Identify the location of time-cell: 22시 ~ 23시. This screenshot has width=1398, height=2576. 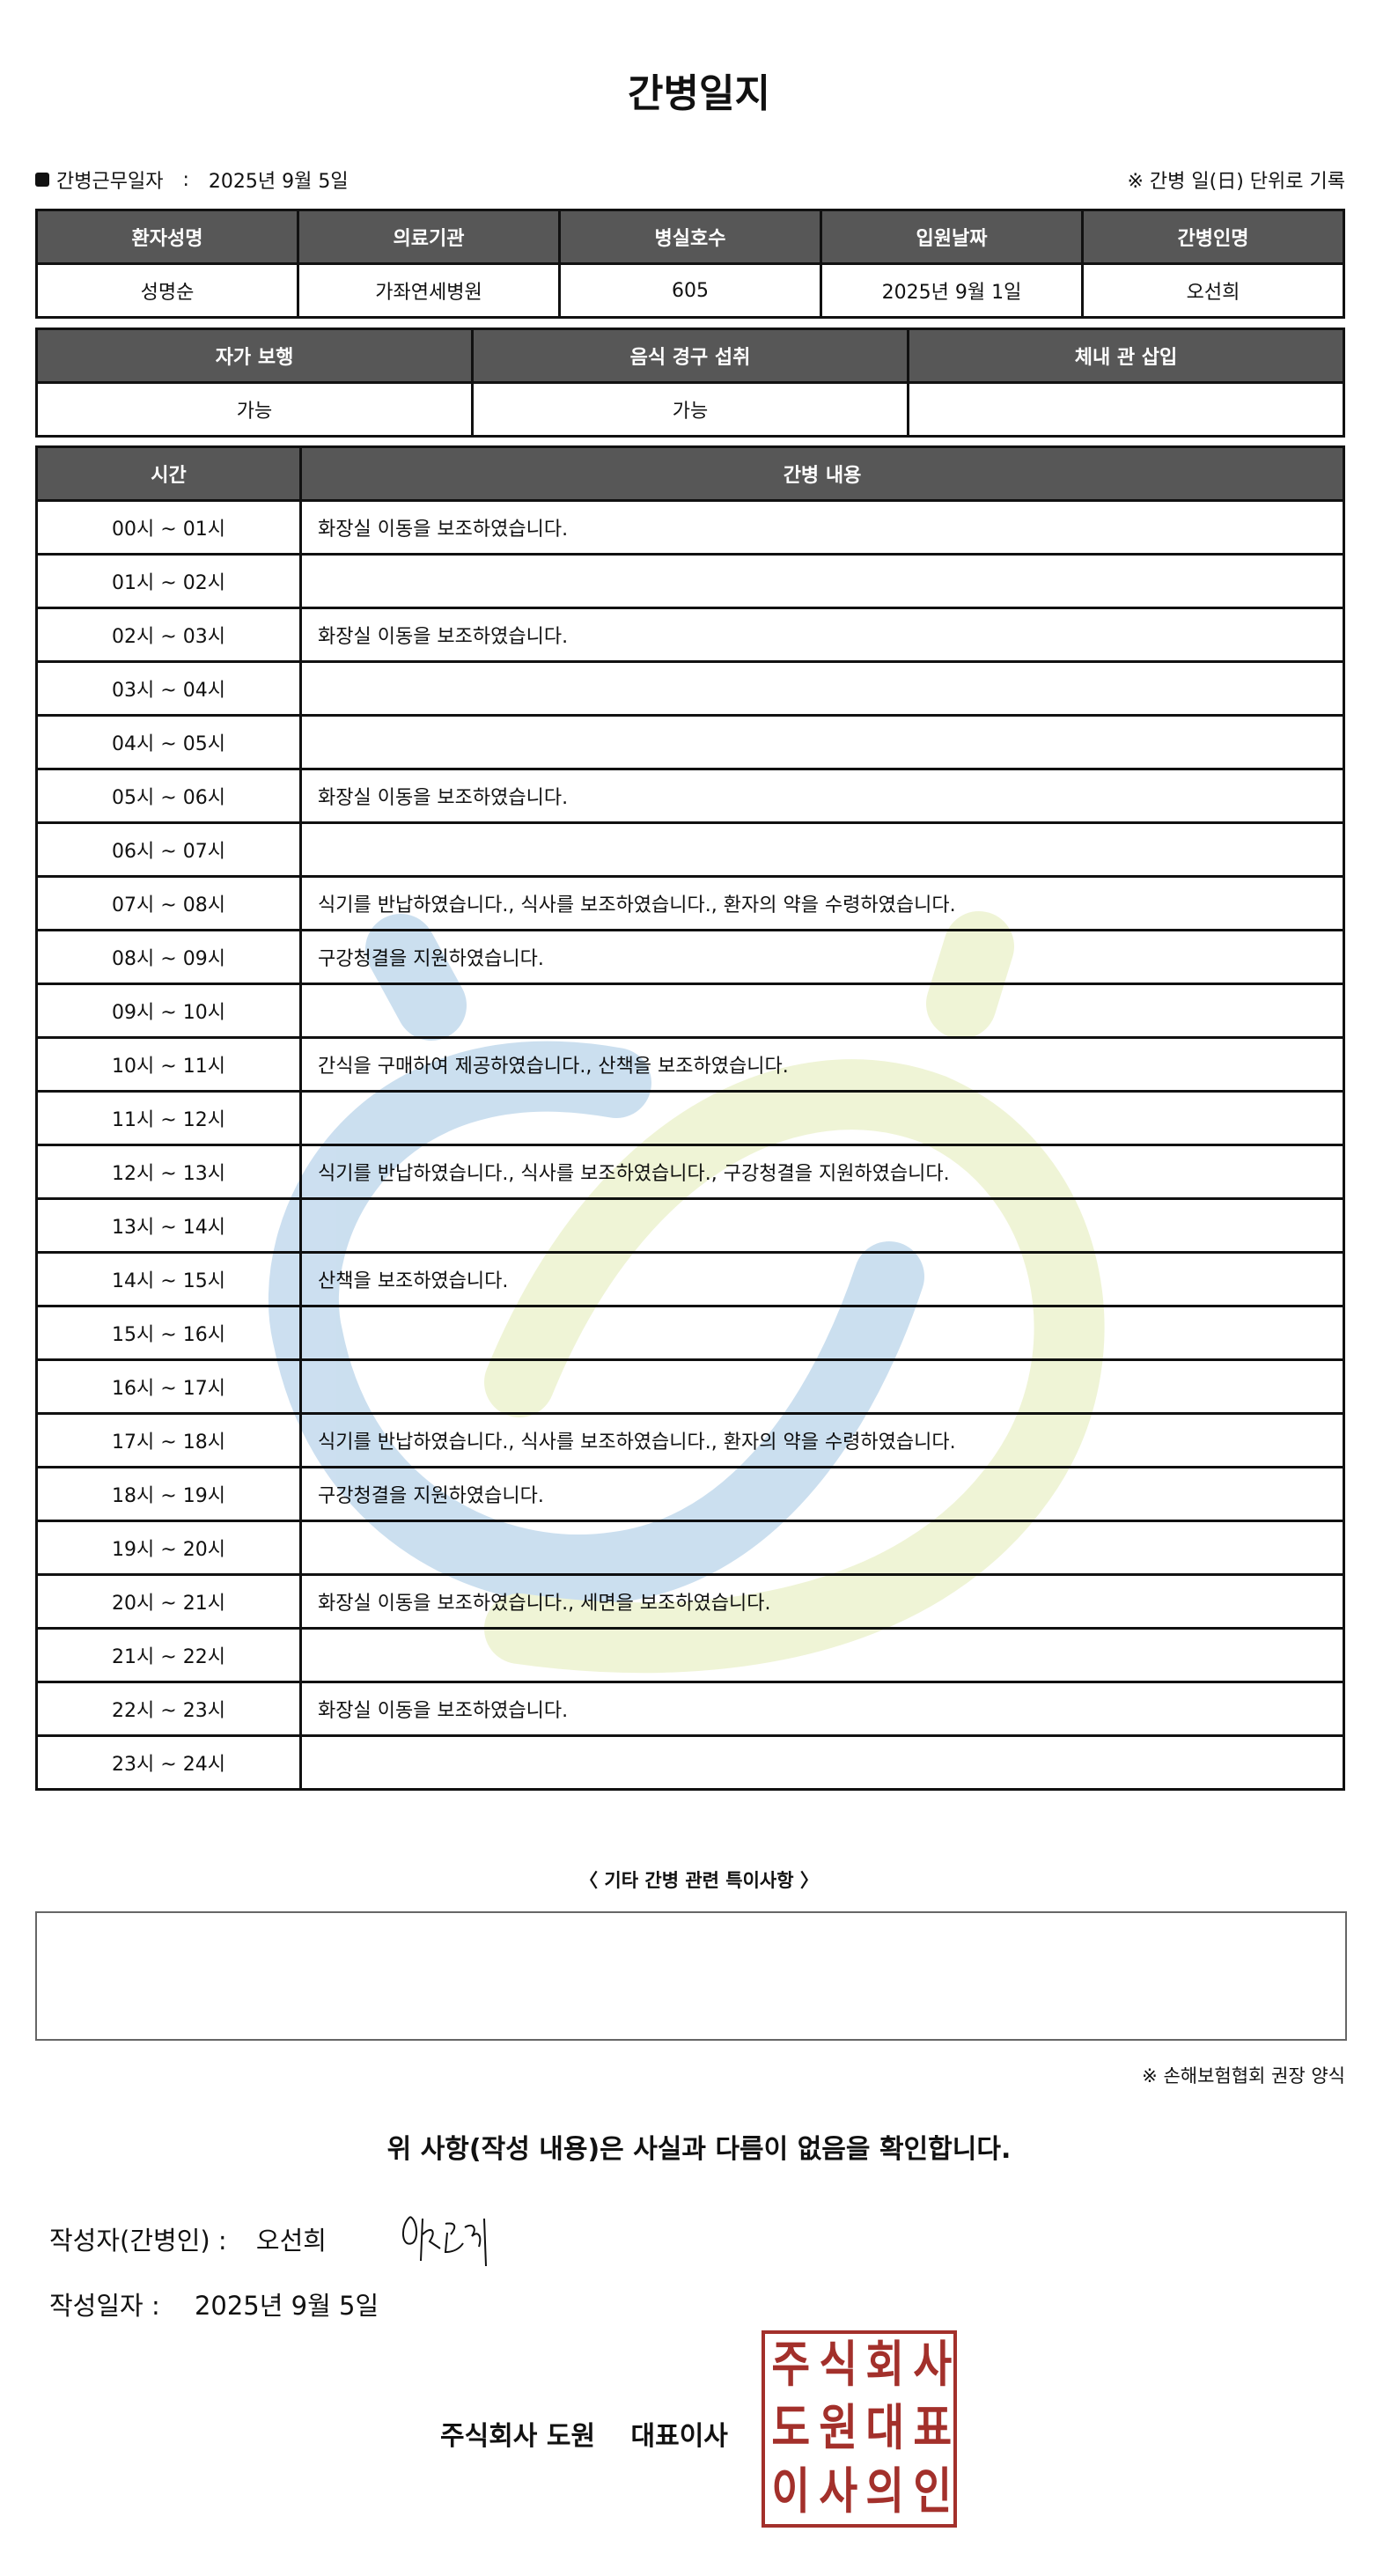
(168, 1709).